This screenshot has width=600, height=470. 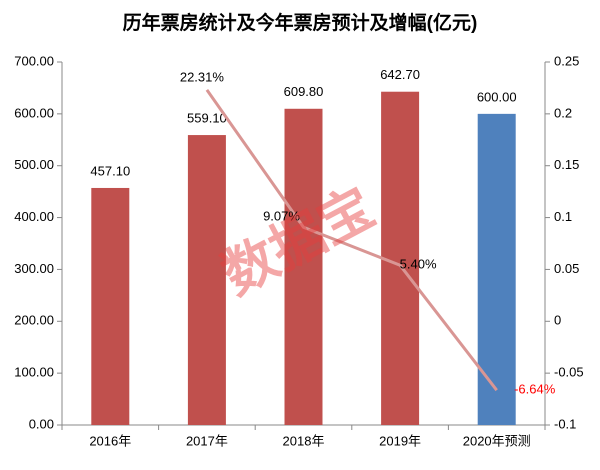 What do you see at coordinates (418, 264) in the screenshot?
I see `line-value-label: 5.40%` at bounding box center [418, 264].